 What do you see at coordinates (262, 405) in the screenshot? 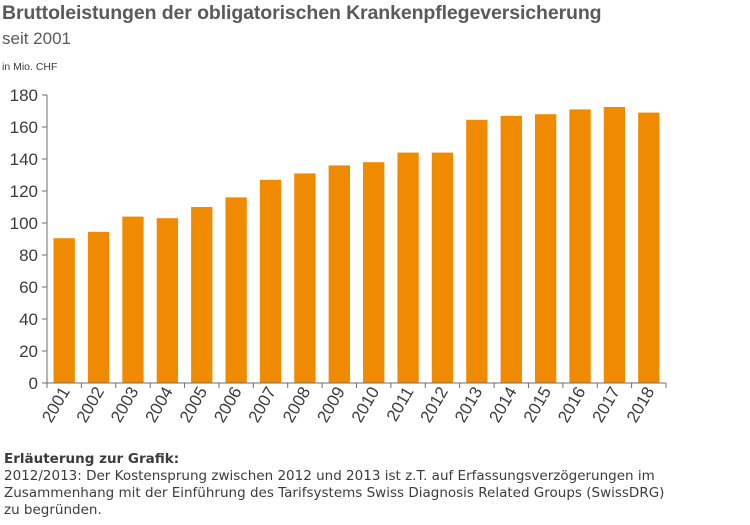
I see `x-tick-label: 2007` at bounding box center [262, 405].